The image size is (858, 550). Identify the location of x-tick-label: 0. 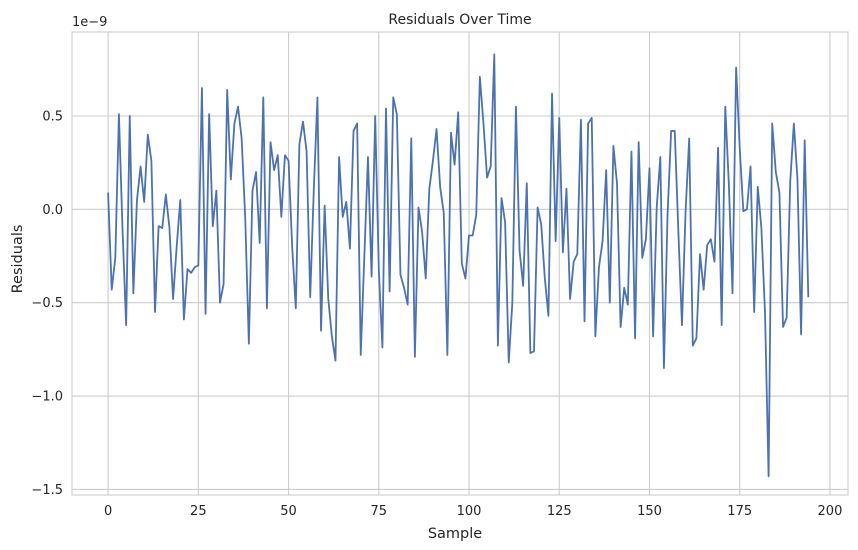
(108, 511).